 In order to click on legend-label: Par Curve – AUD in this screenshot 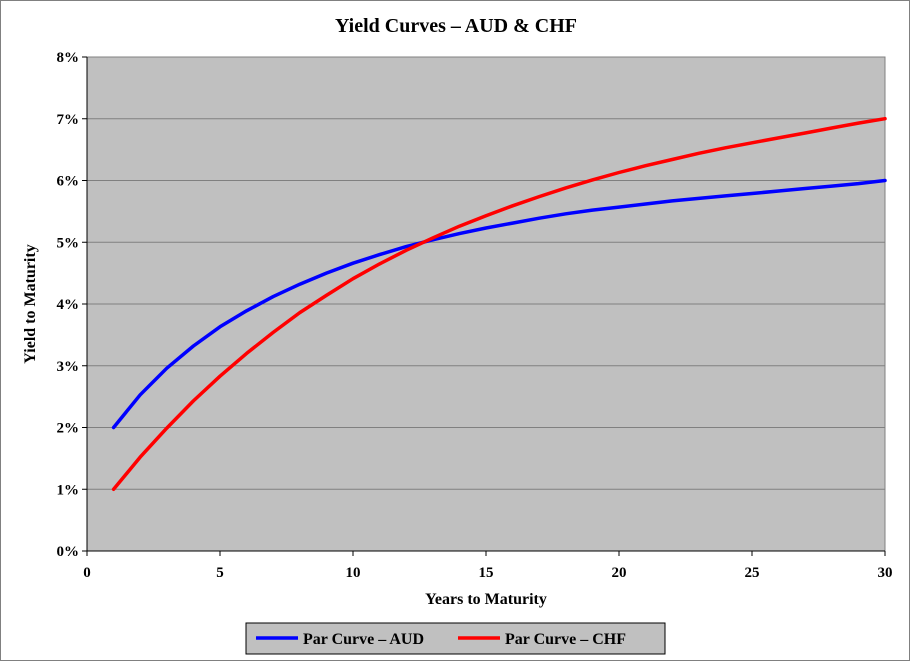, I will do `click(363, 639)`.